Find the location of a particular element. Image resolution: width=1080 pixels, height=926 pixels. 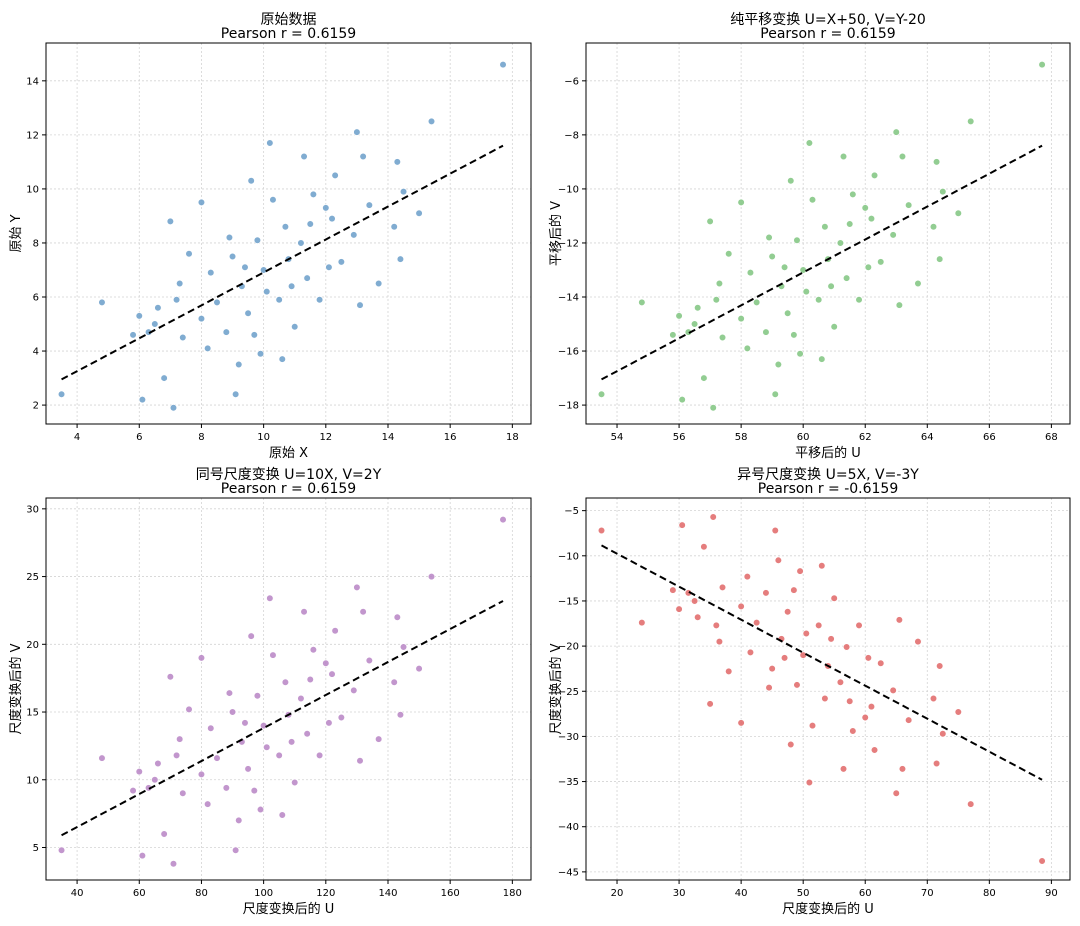

y-tick-label: −8 is located at coordinates (571, 135).